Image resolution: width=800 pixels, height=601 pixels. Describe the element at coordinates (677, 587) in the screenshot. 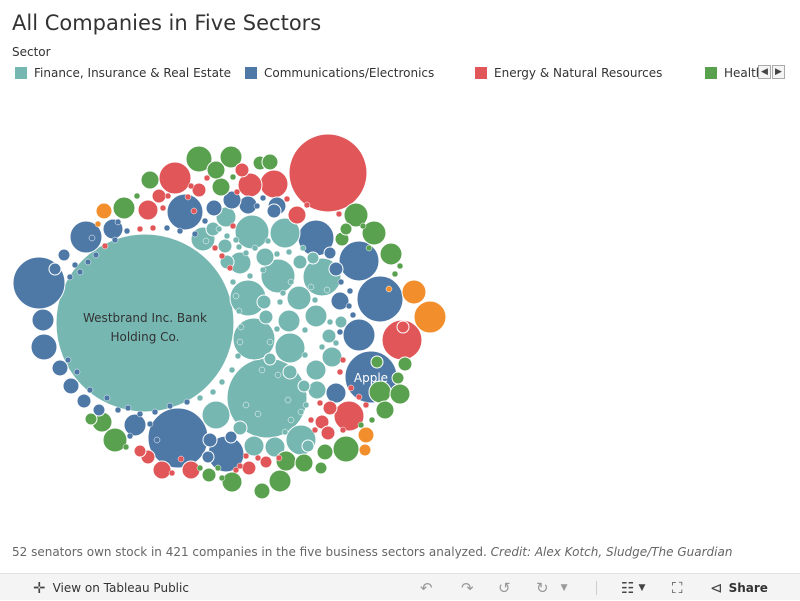

I see `fullscreen-button: ⛶` at that location.